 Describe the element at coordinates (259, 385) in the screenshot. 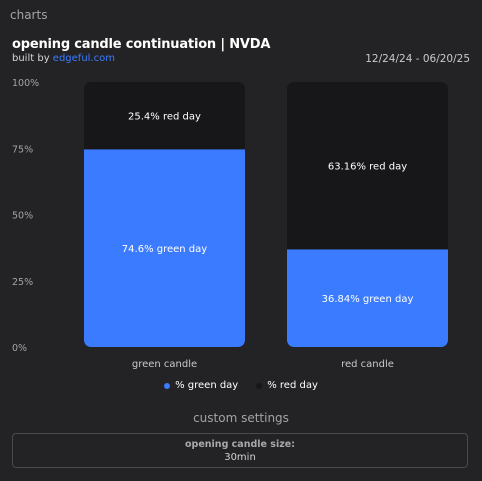

I see `legend-dot-red-day` at that location.